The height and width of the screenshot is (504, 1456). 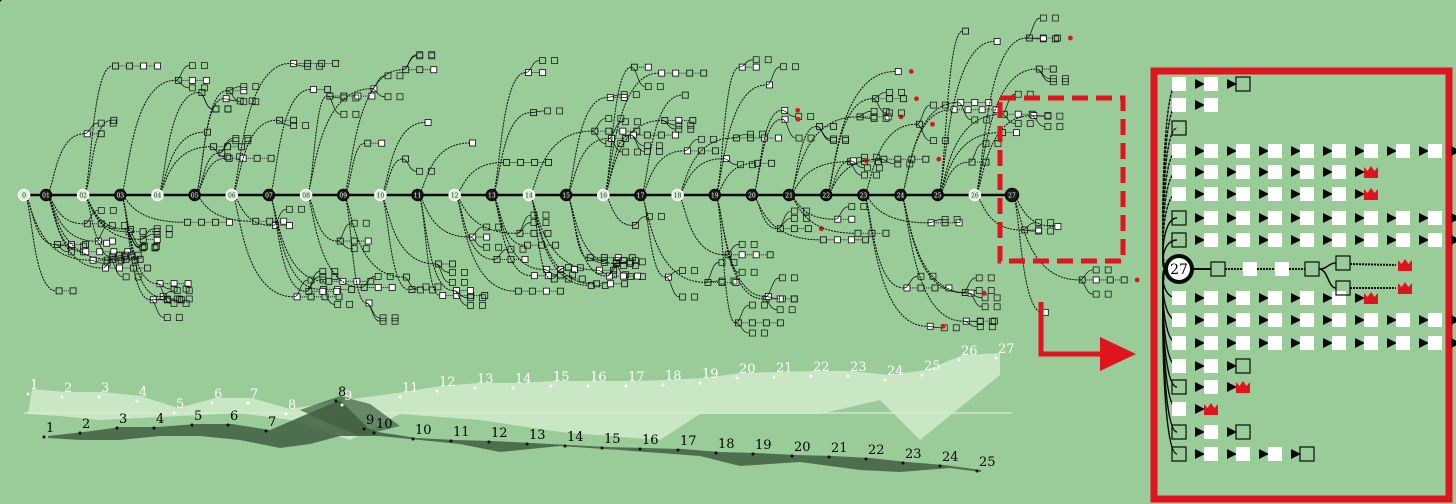 What do you see at coordinates (940, 466) in the screenshot?
I see `lower-label-dot` at bounding box center [940, 466].